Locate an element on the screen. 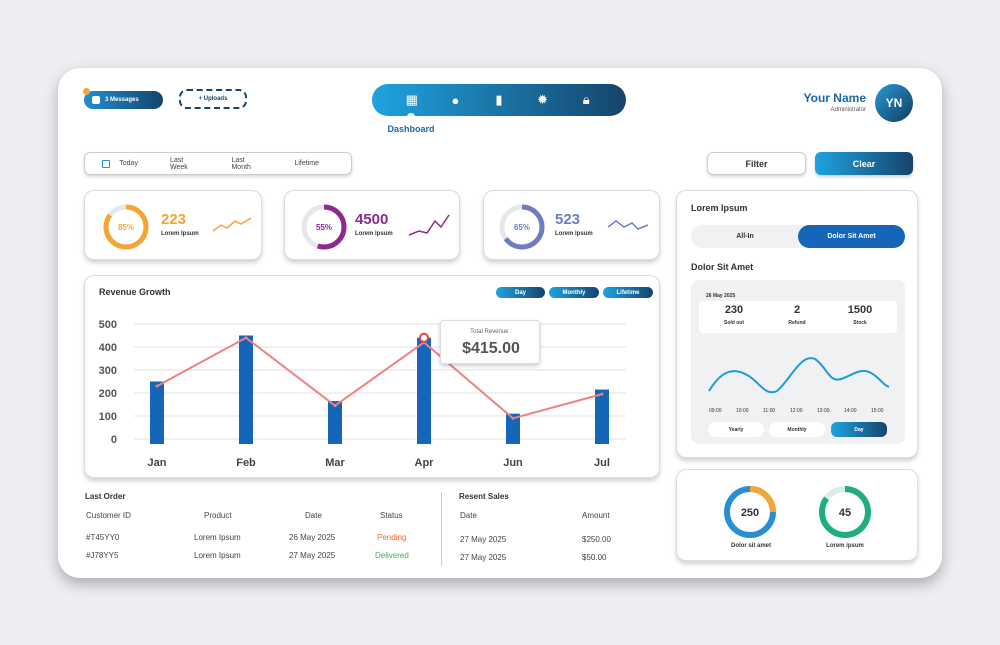  segment-all-in: All-In is located at coordinates (745, 236).